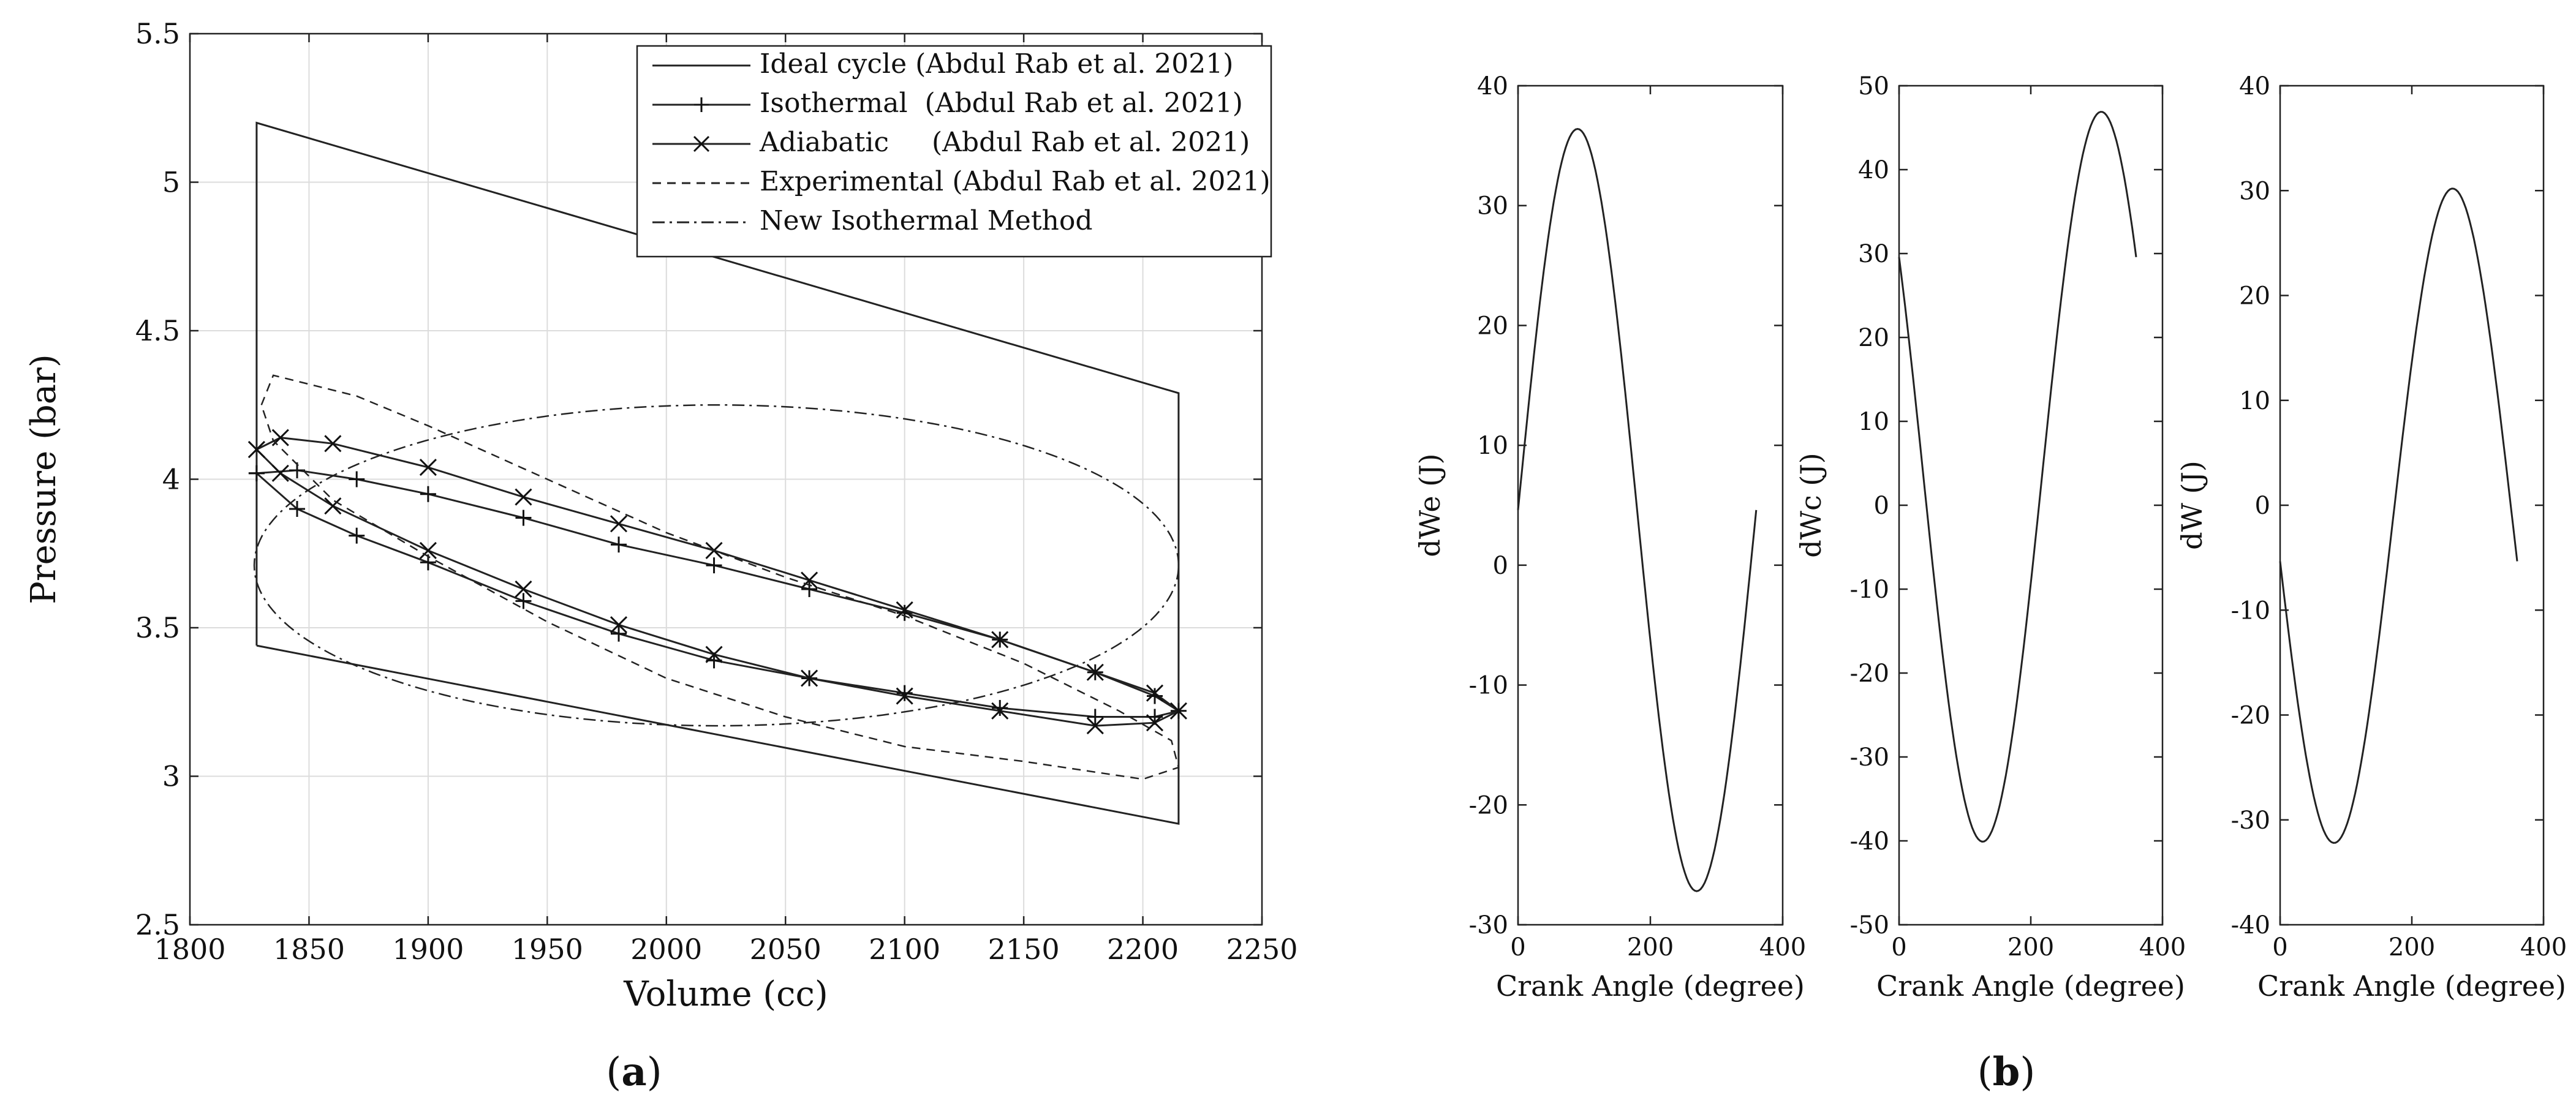  I want to click on a-x-tick-label: 2050, so click(786, 949).